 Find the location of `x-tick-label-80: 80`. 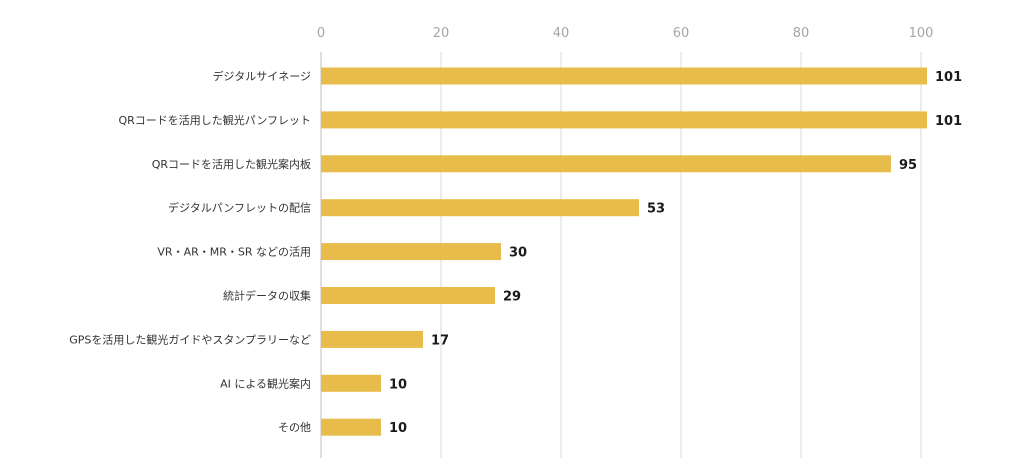

x-tick-label-80: 80 is located at coordinates (801, 33).